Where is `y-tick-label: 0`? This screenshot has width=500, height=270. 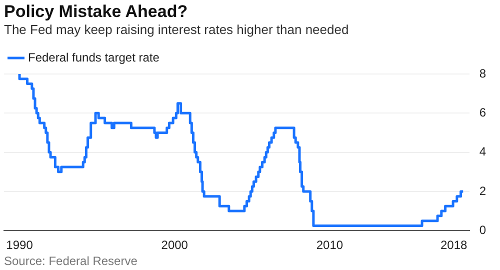 y-tick-label: 0 is located at coordinates (482, 229).